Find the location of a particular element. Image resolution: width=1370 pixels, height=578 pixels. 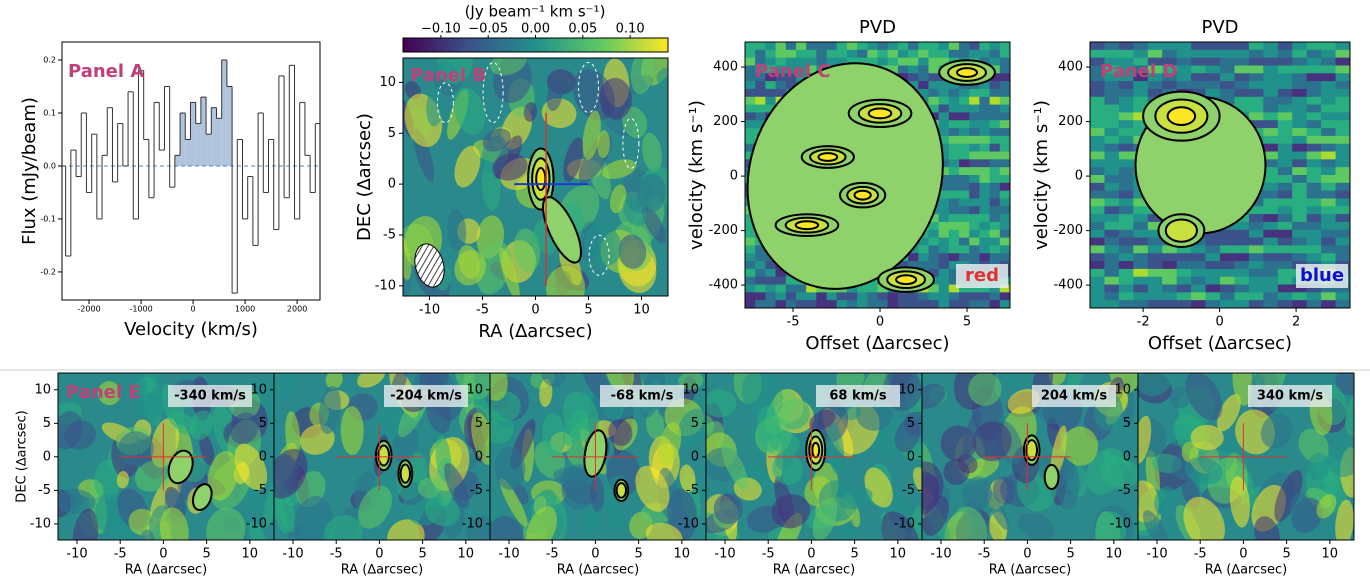

x-tick-label: -2 is located at coordinates (1143, 322).